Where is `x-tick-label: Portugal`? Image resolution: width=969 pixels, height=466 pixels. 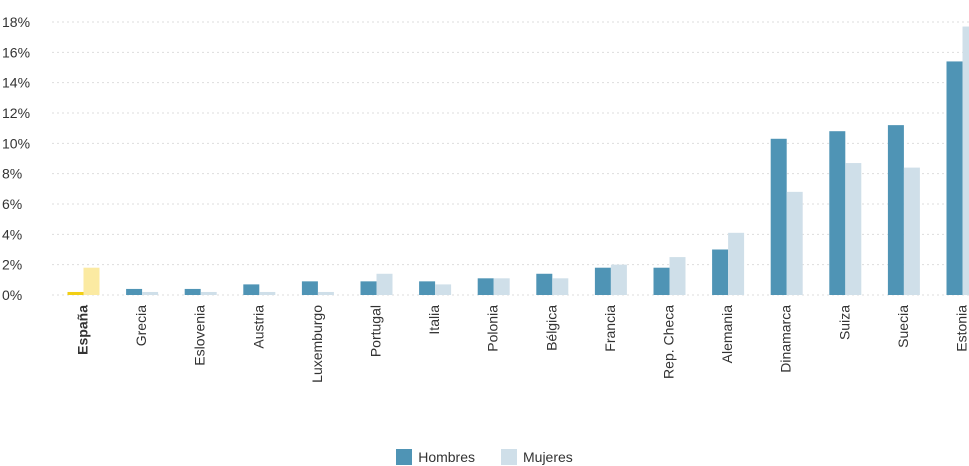
x-tick-label: Portugal is located at coordinates (376, 331).